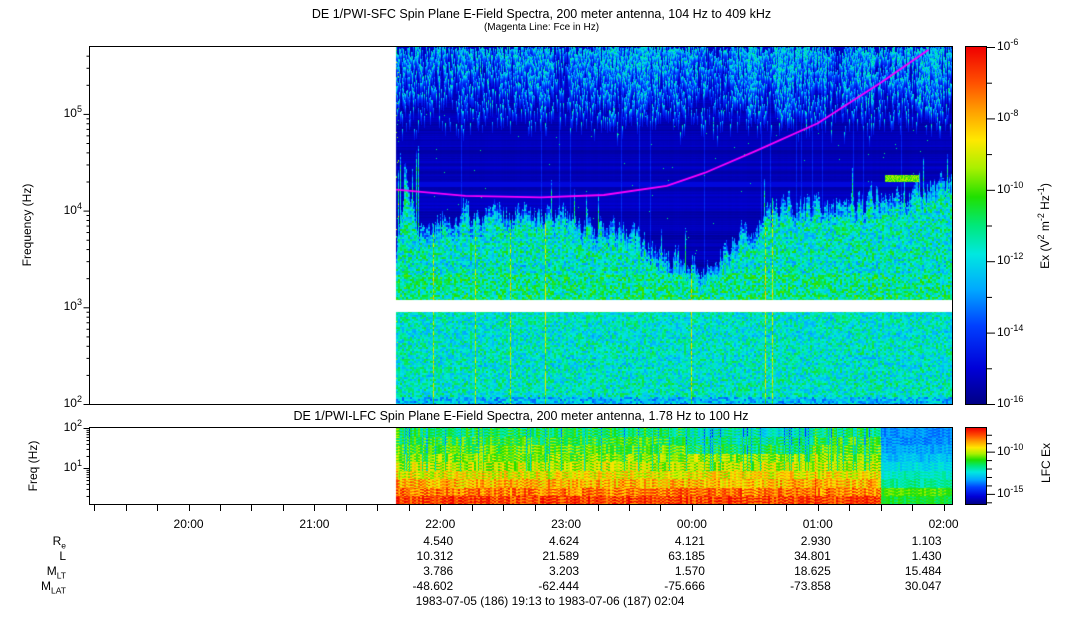  Describe the element at coordinates (72, 402) in the screenshot. I see `sfc-ytick-label: 10²` at that location.